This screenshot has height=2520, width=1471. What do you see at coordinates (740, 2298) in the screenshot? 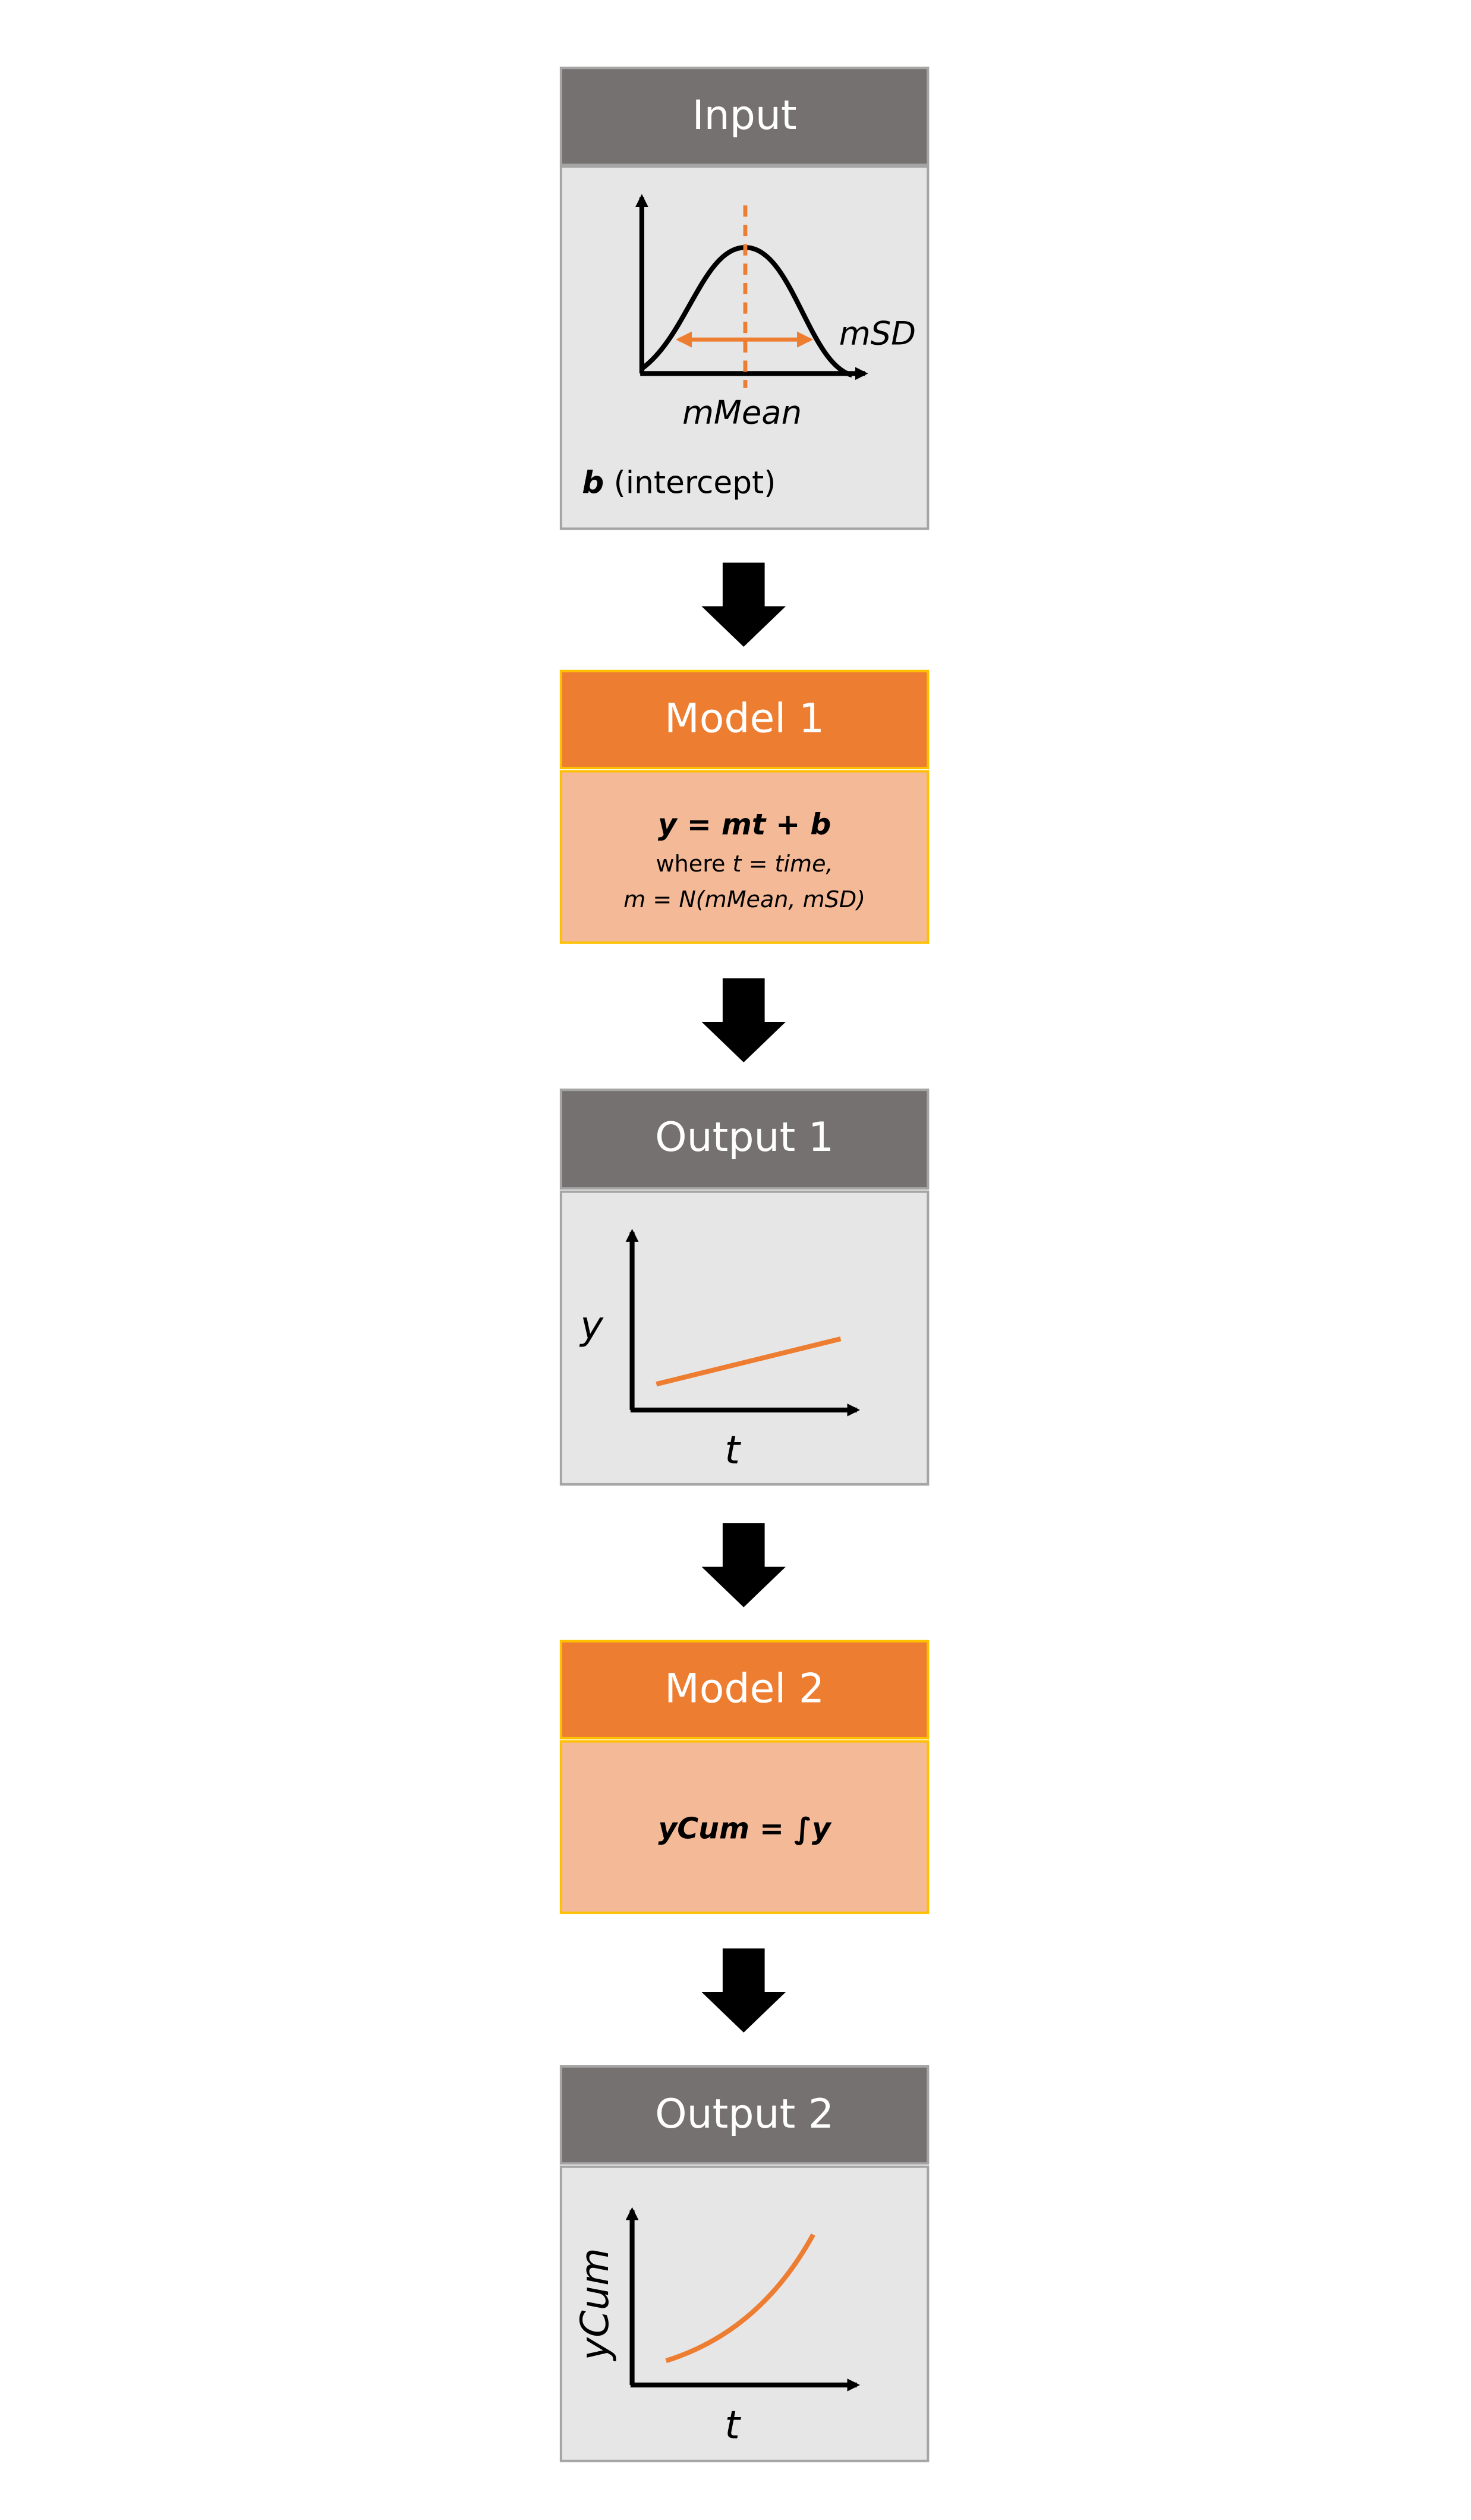
I see `cumulative-output` at bounding box center [740, 2298].